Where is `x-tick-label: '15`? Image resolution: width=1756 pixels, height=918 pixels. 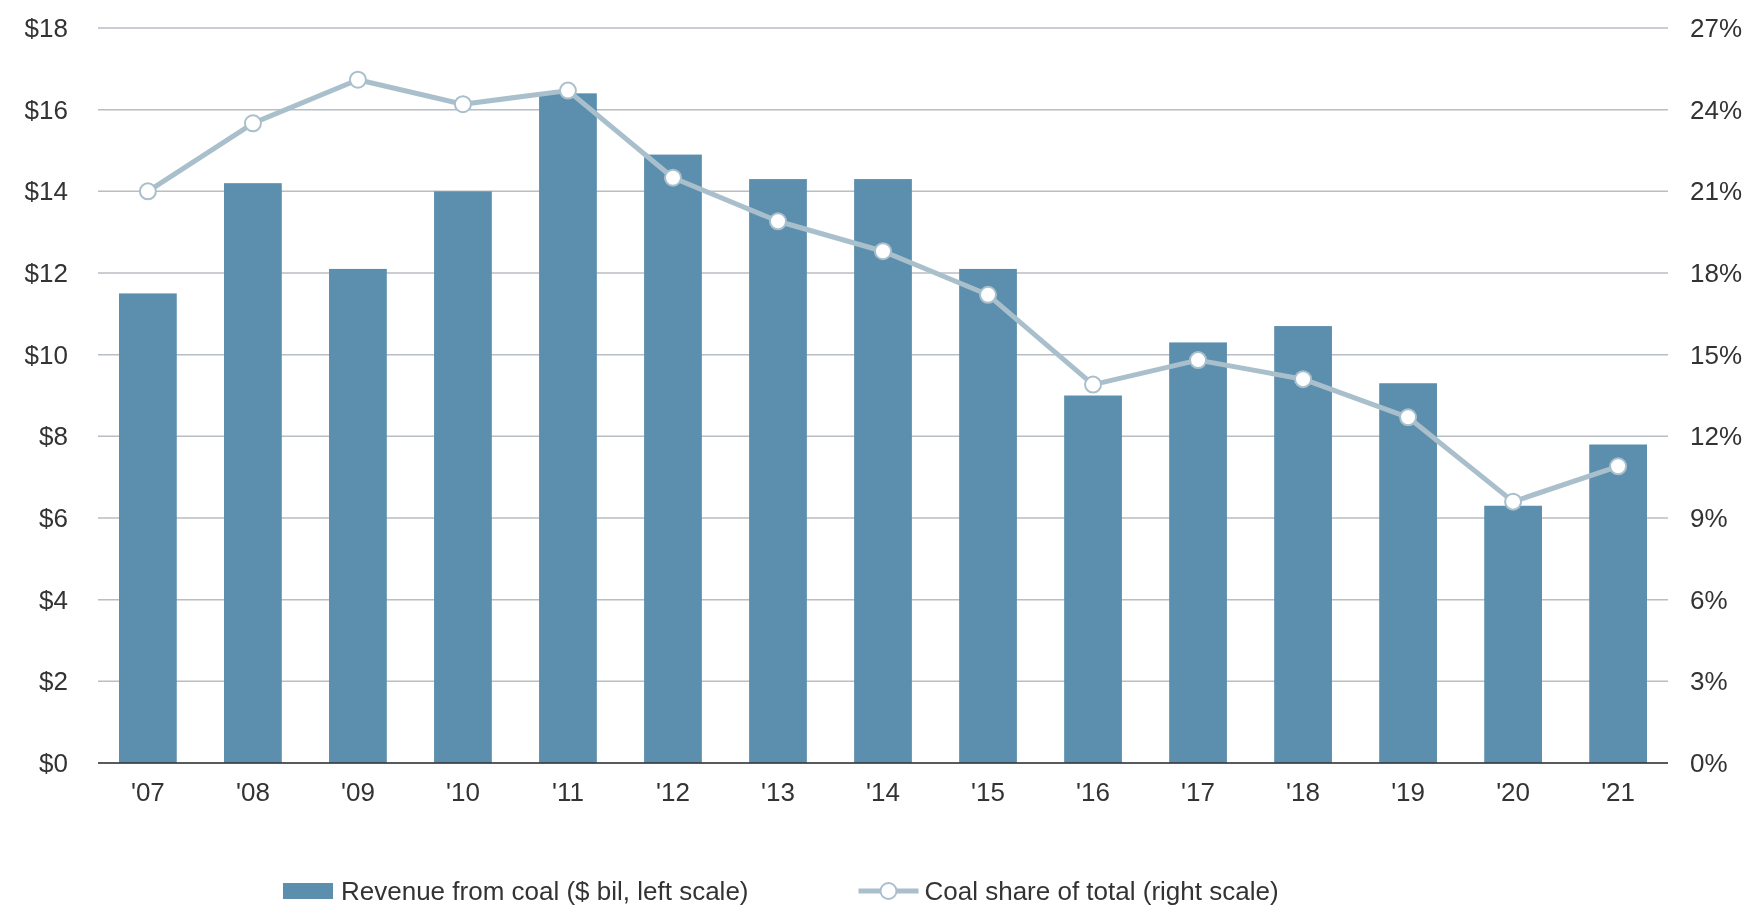
x-tick-label: '15 is located at coordinates (988, 792).